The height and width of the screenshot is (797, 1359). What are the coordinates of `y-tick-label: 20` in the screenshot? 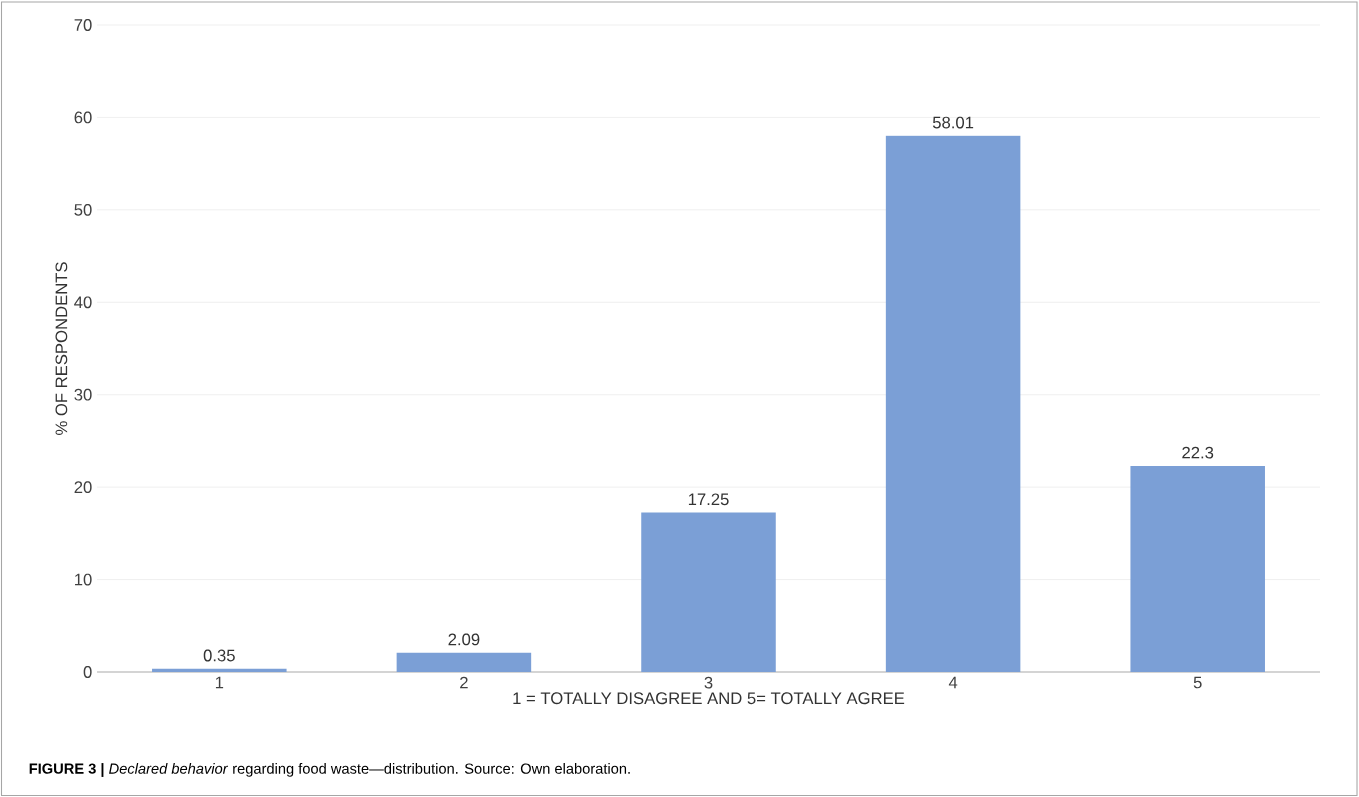 It's located at (83, 487).